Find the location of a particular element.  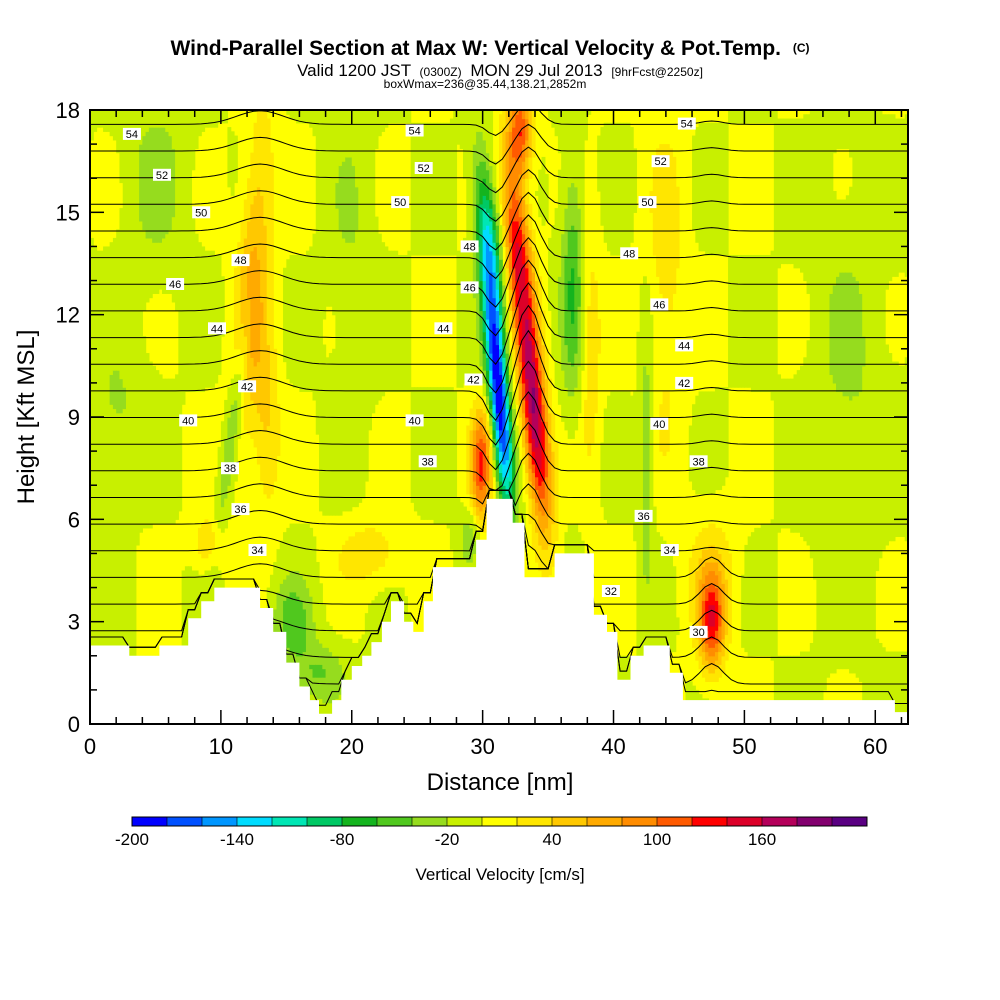

y-tick-label: 9 is located at coordinates (74, 417).